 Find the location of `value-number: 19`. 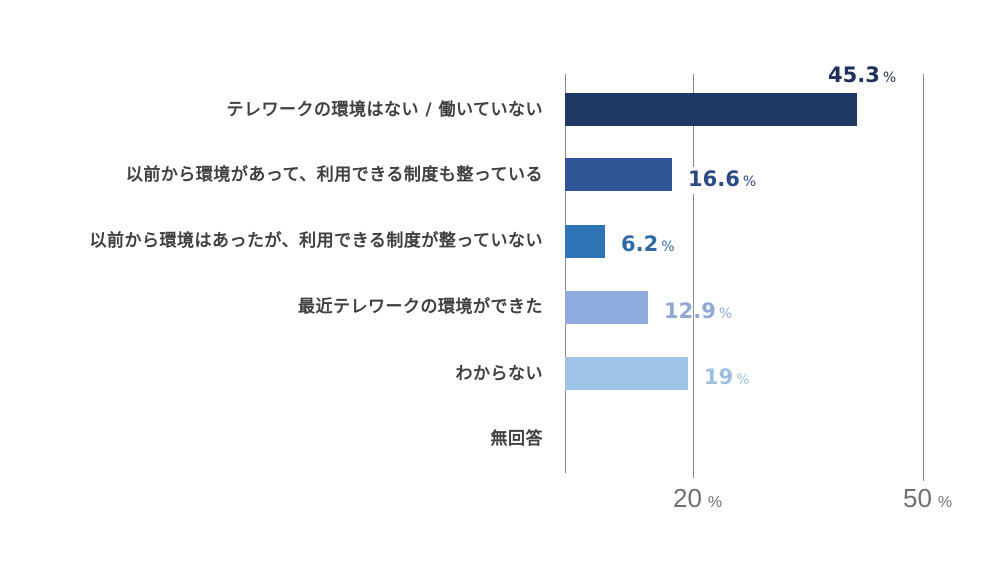

value-number: 19 is located at coordinates (719, 377).